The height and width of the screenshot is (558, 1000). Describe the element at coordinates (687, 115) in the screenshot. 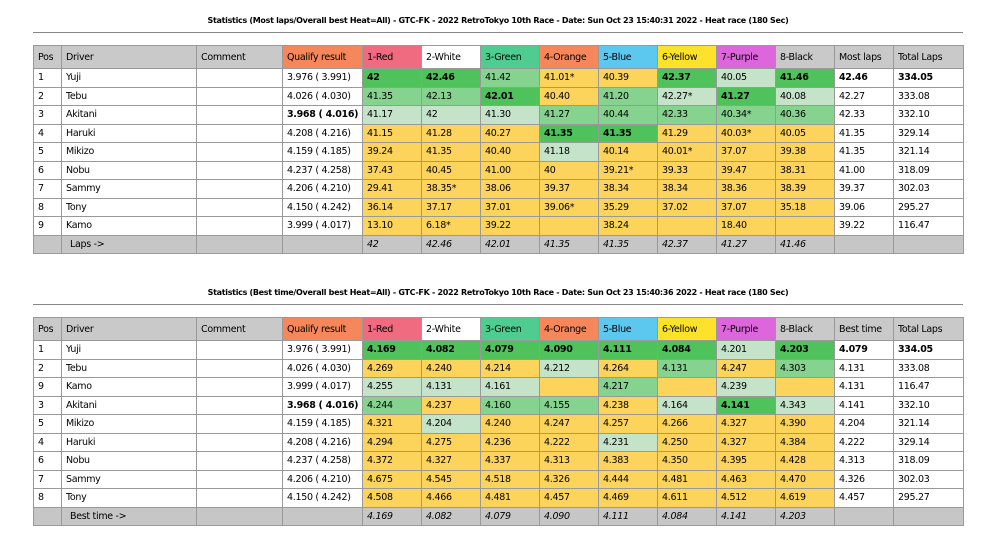

I see `lane-cell: 42.33` at that location.